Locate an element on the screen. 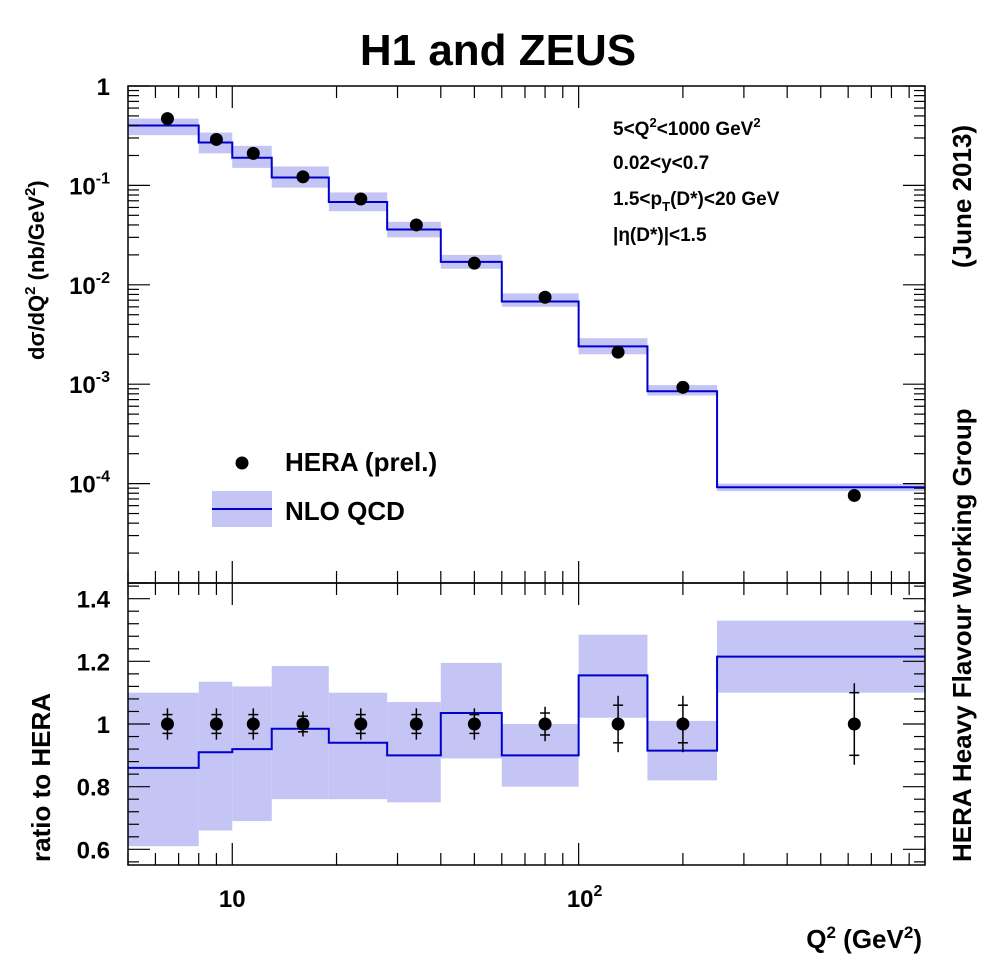 Image resolution: width=996 pixels, height=972 pixels. top-y-tick-labels: 1 10⁻¹ 10⁻² 10⁻³ 10⁻⁴ is located at coordinates (89, 286).